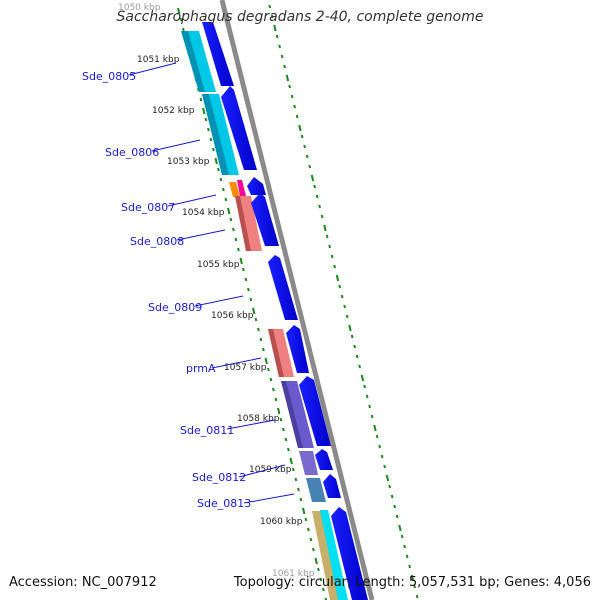 This screenshot has height=600, width=600. I want to click on arrow-sde0807, so click(256, 186).